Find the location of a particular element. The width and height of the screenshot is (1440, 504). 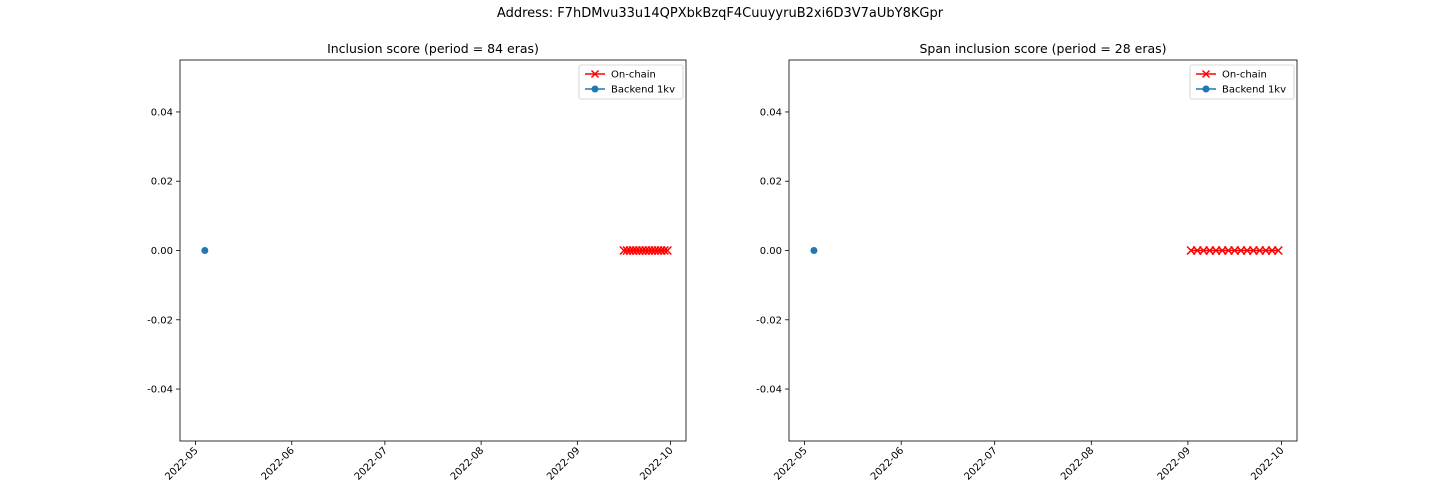

chart-title: Span inclusion score (period = 28 eras) is located at coordinates (1042, 48).